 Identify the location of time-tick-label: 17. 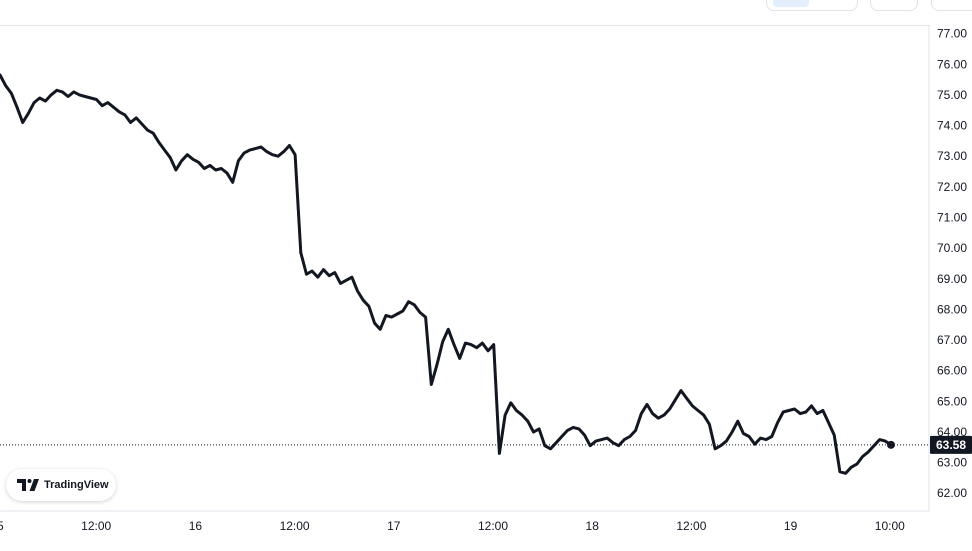
(394, 526).